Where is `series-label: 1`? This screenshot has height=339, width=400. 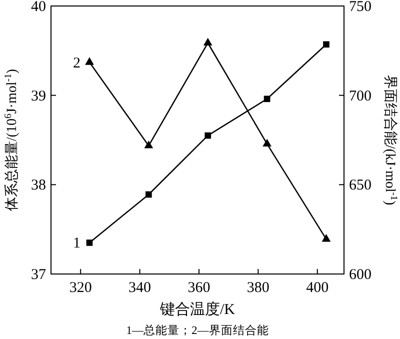
series-label: 1 is located at coordinates (76, 244).